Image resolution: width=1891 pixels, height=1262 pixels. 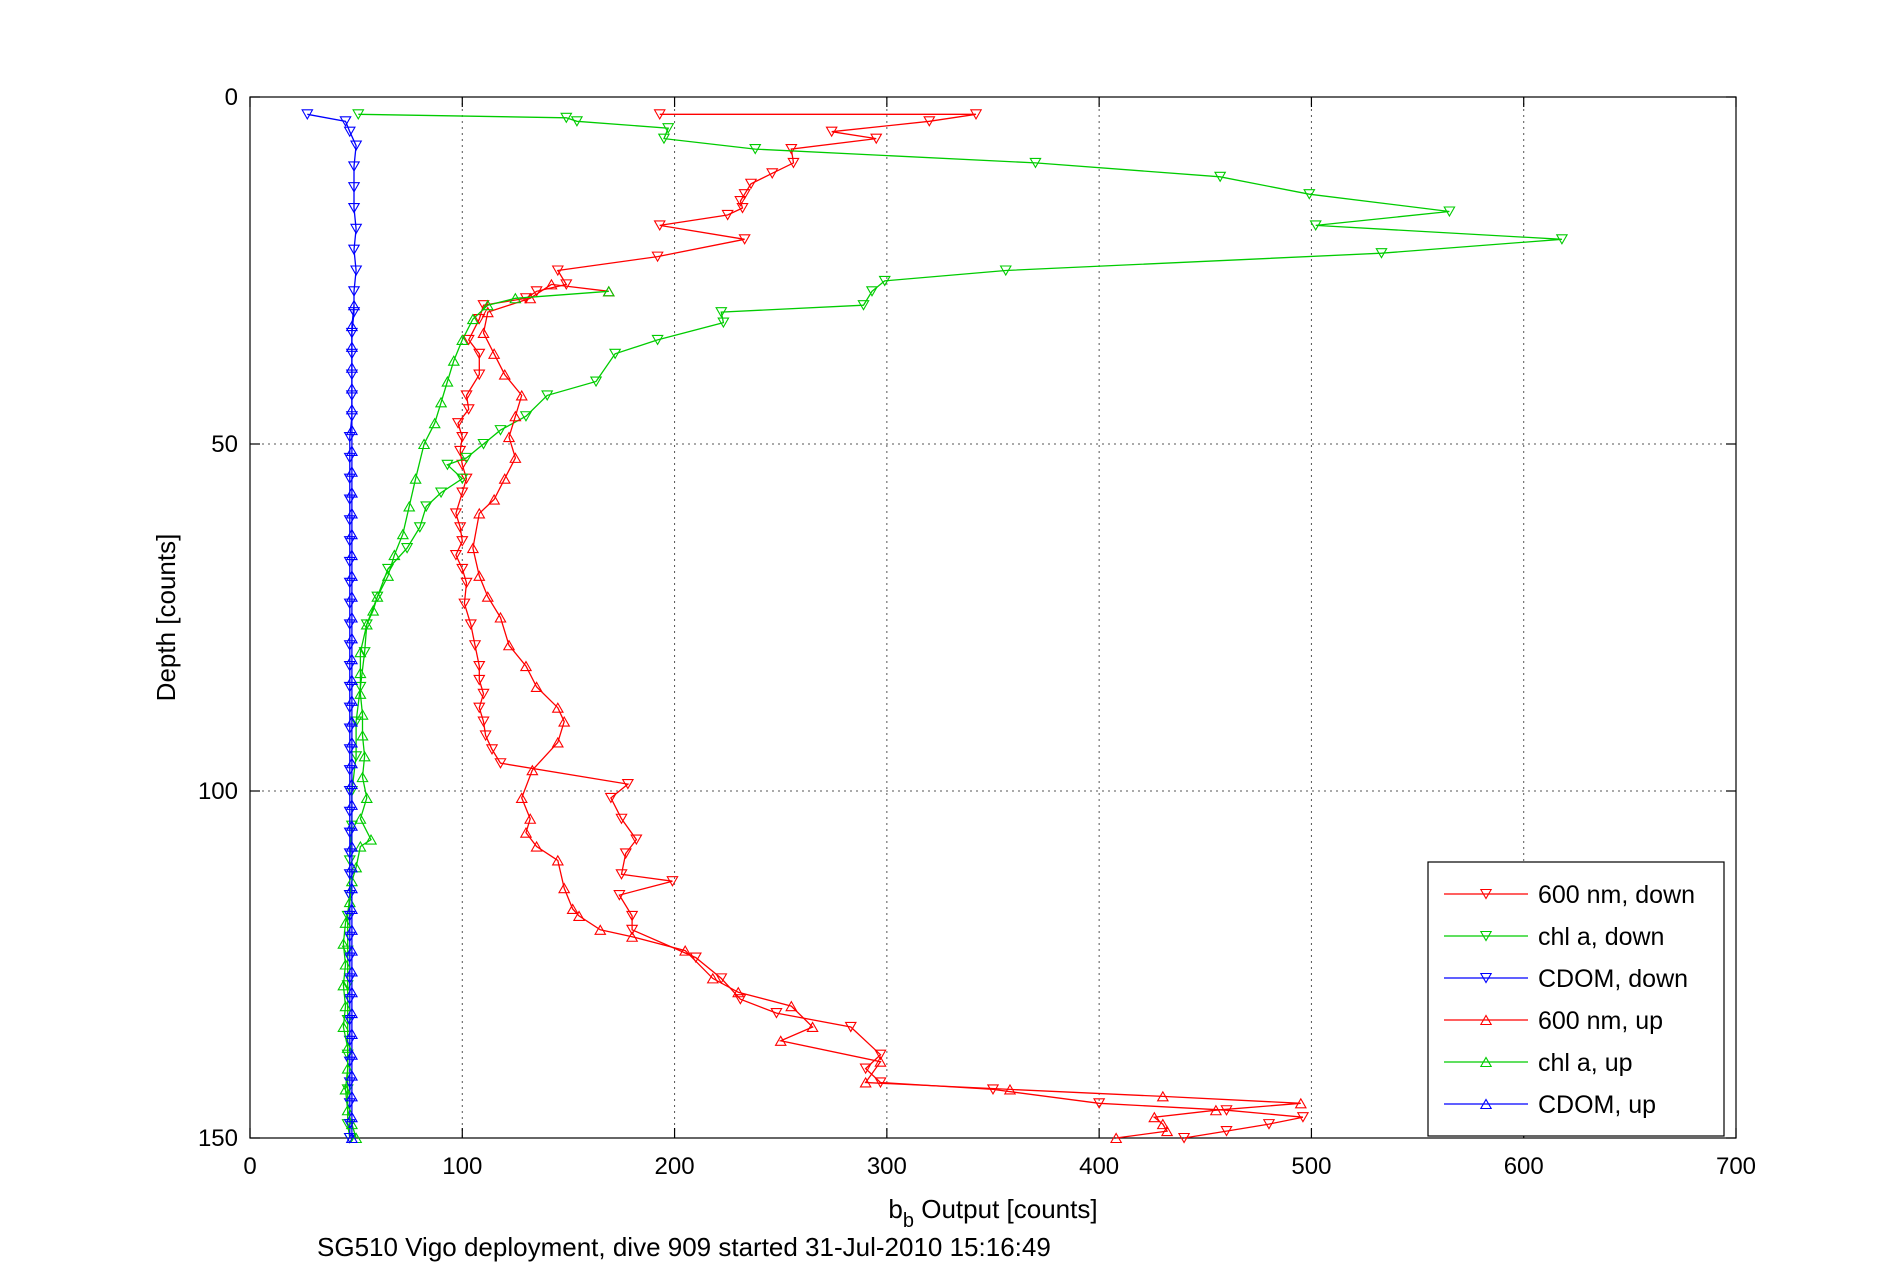 I want to click on legend-entry-chl-a-up: chl a, up, so click(x=1538, y=1063).